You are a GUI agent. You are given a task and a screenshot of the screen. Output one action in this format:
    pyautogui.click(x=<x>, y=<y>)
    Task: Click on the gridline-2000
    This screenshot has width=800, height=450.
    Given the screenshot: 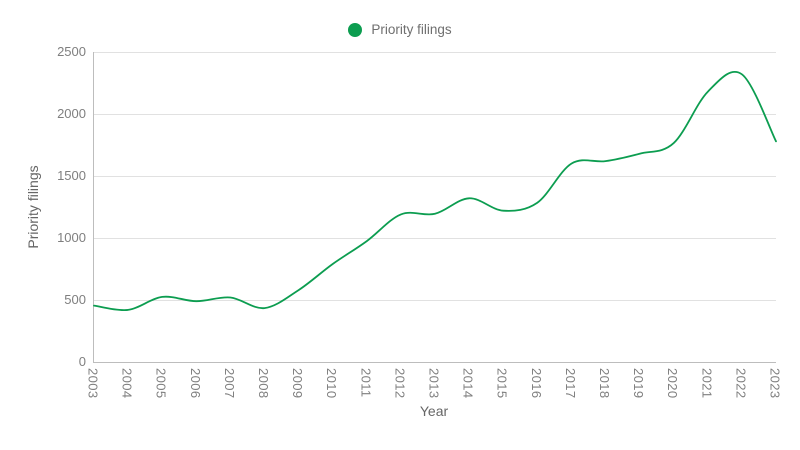 What is the action you would take?
    pyautogui.click(x=435, y=114)
    